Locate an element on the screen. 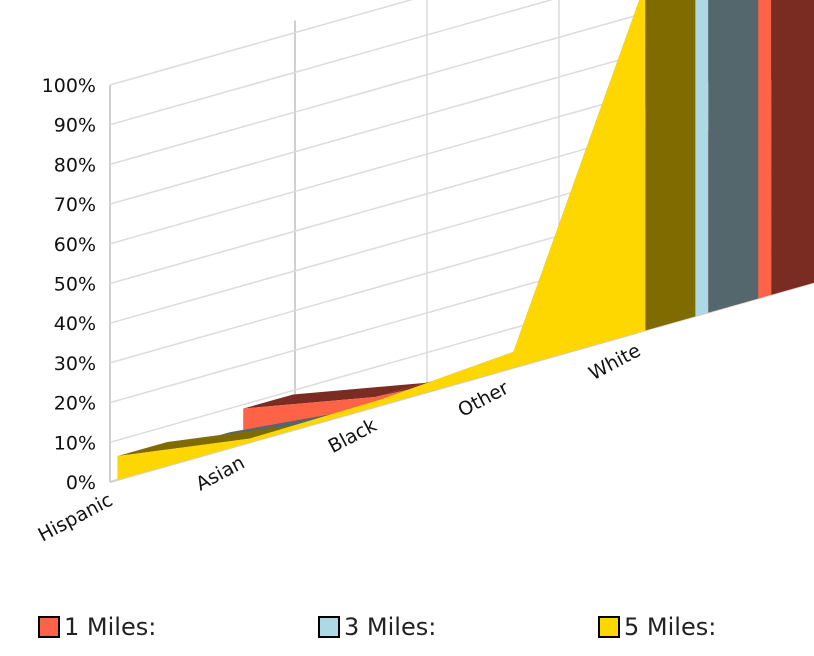 The height and width of the screenshot is (656, 814). x-tick-label: Asian is located at coordinates (220, 474).